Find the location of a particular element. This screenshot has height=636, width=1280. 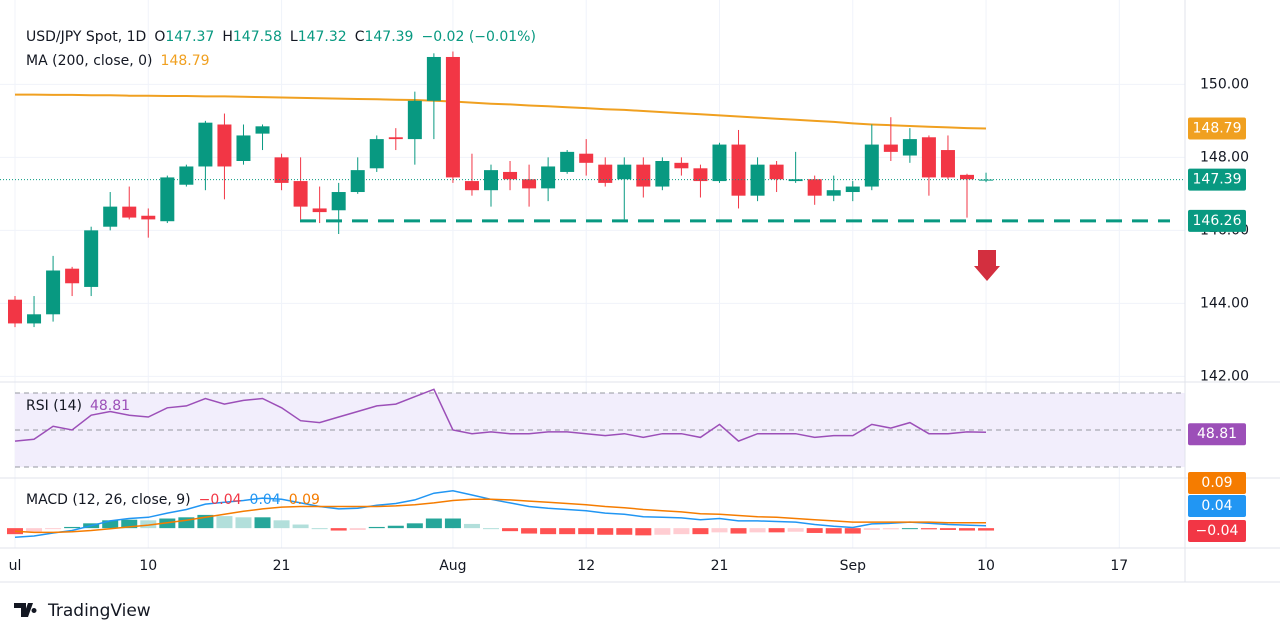

x-tick-label: 17 is located at coordinates (1119, 566).